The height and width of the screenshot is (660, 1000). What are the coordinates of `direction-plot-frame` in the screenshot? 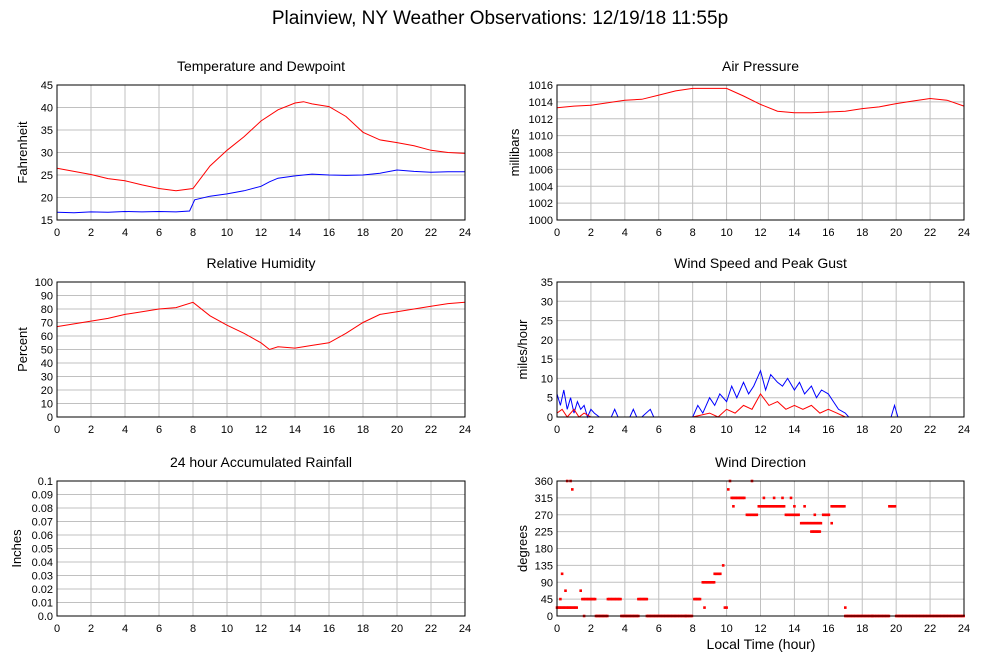 It's located at (760, 548).